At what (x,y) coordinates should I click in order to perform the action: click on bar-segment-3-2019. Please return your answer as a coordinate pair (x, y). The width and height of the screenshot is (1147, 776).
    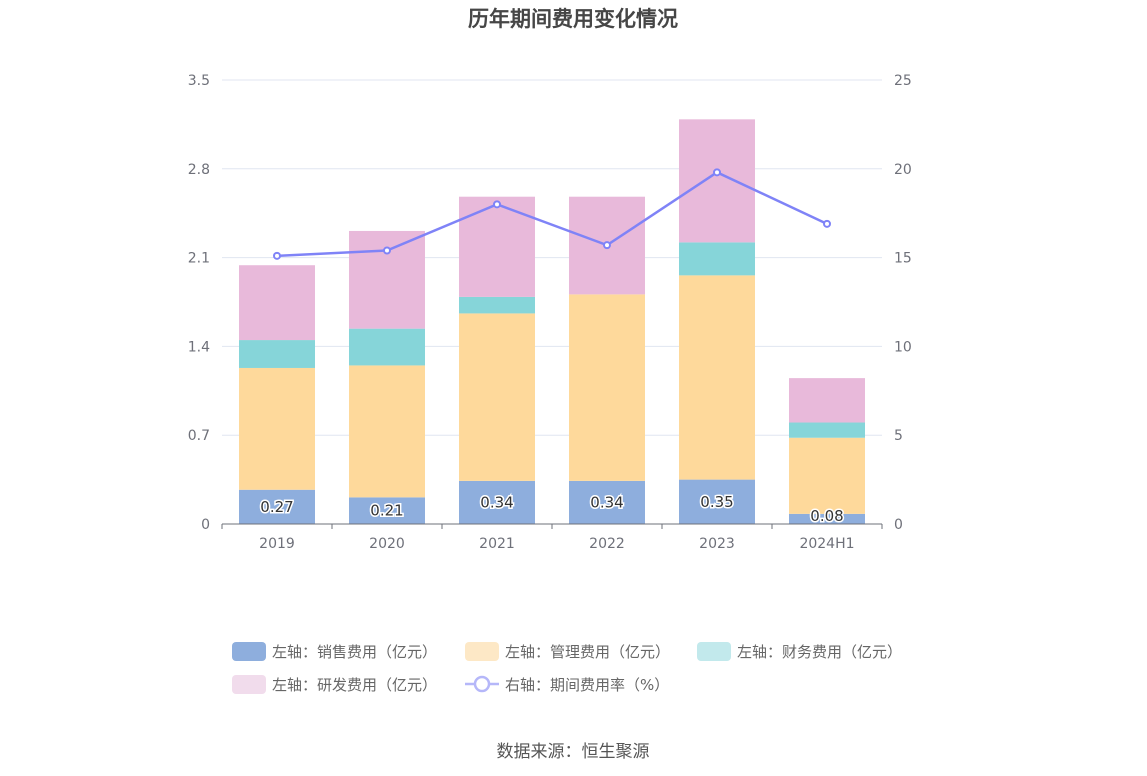
    Looking at the image, I should click on (277, 303).